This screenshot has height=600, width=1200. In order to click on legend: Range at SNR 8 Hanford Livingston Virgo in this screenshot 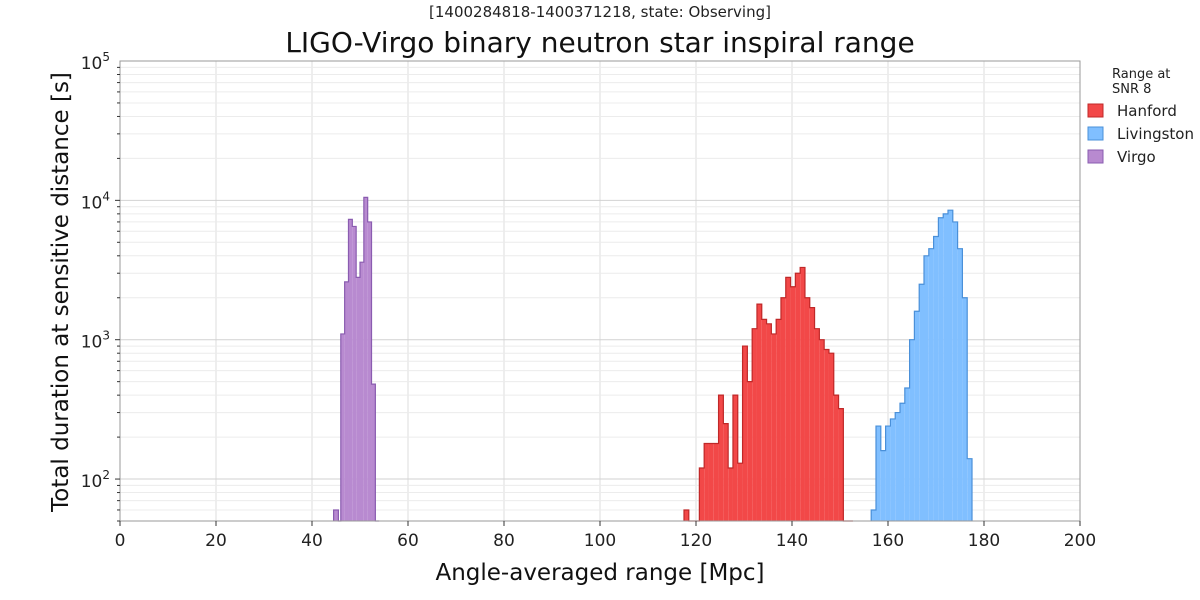, I will do `click(1140, 116)`.